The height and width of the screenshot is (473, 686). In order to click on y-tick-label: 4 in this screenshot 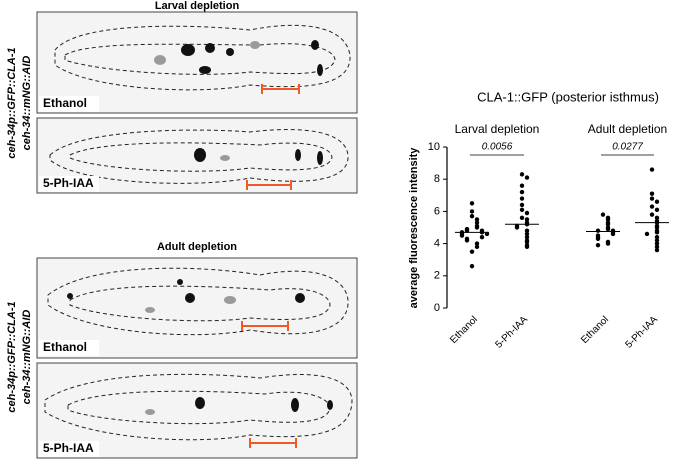, I will do `click(437, 244)`.